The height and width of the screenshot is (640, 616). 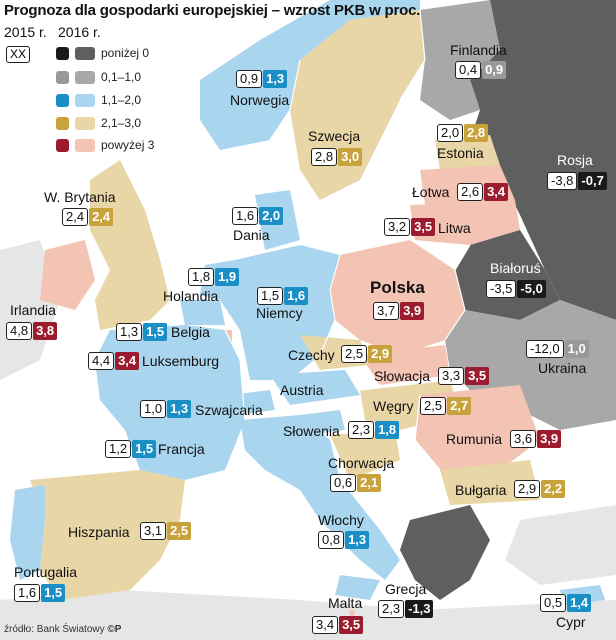 I want to click on country-czech-values: 2,5 2,9, so click(x=367, y=354).